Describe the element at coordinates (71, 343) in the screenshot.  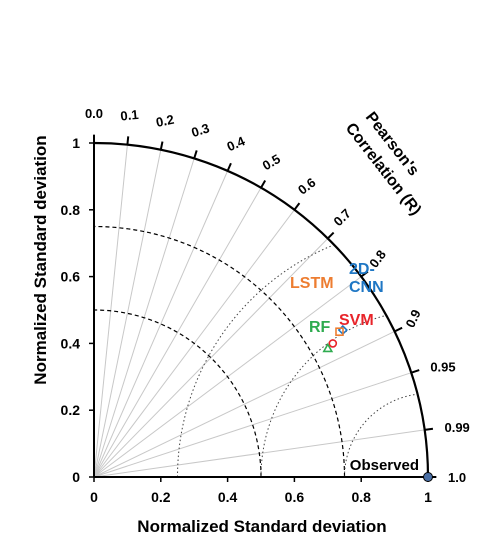
I see `y-tick-label: 0.4` at that location.